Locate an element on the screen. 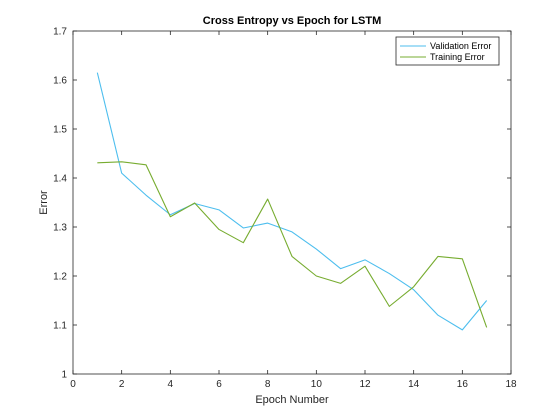  y-tick-label: 1.7 is located at coordinates (60, 32).